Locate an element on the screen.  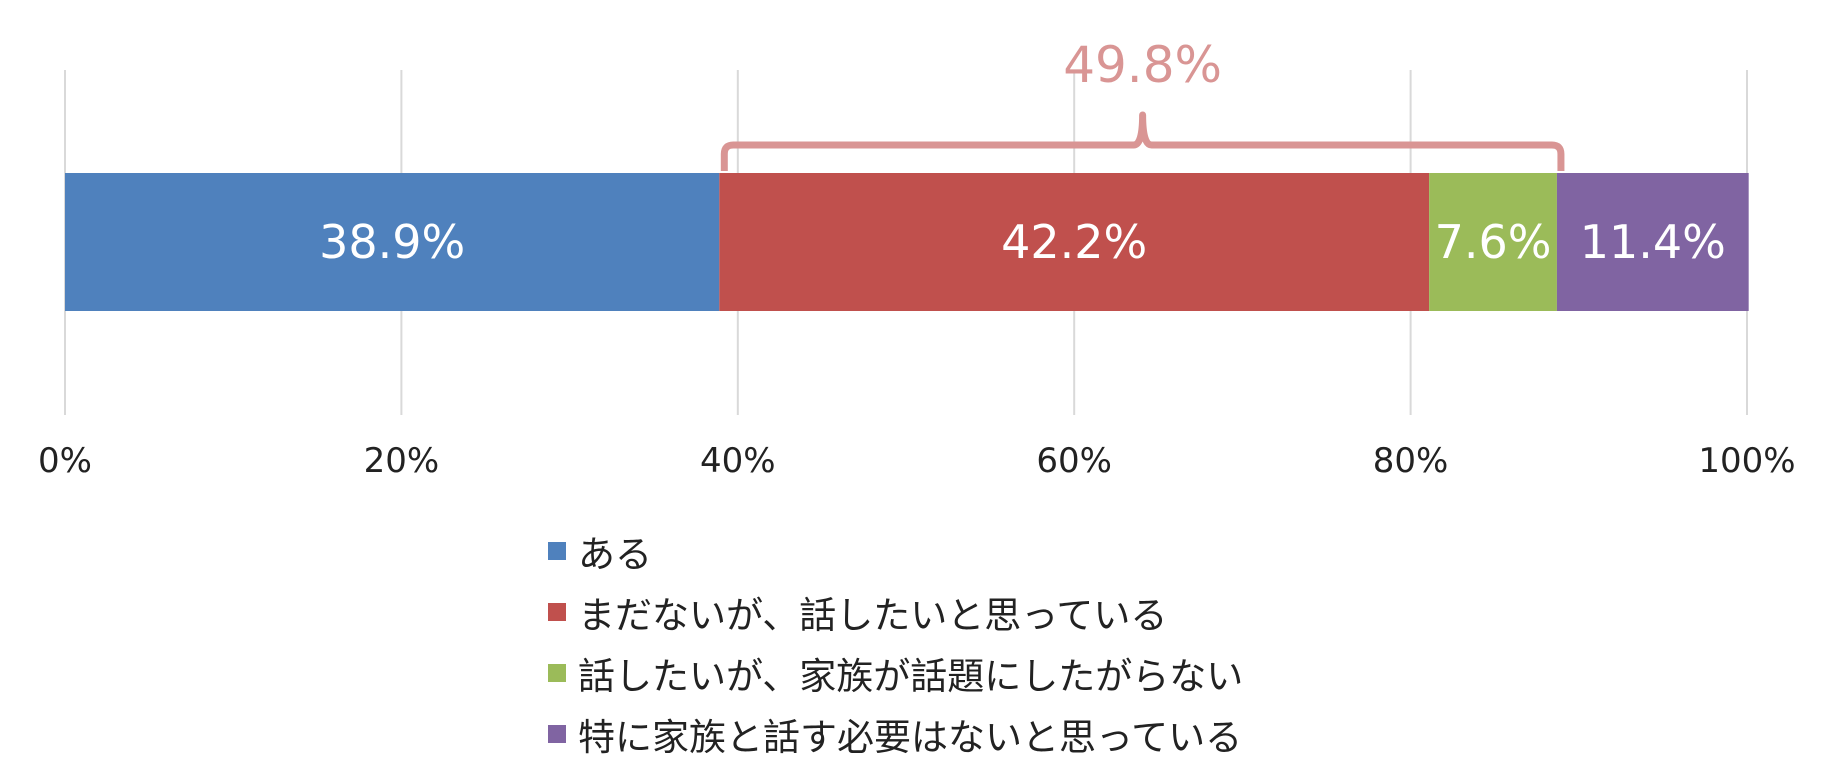
legend-label: ある is located at coordinates (615, 554).